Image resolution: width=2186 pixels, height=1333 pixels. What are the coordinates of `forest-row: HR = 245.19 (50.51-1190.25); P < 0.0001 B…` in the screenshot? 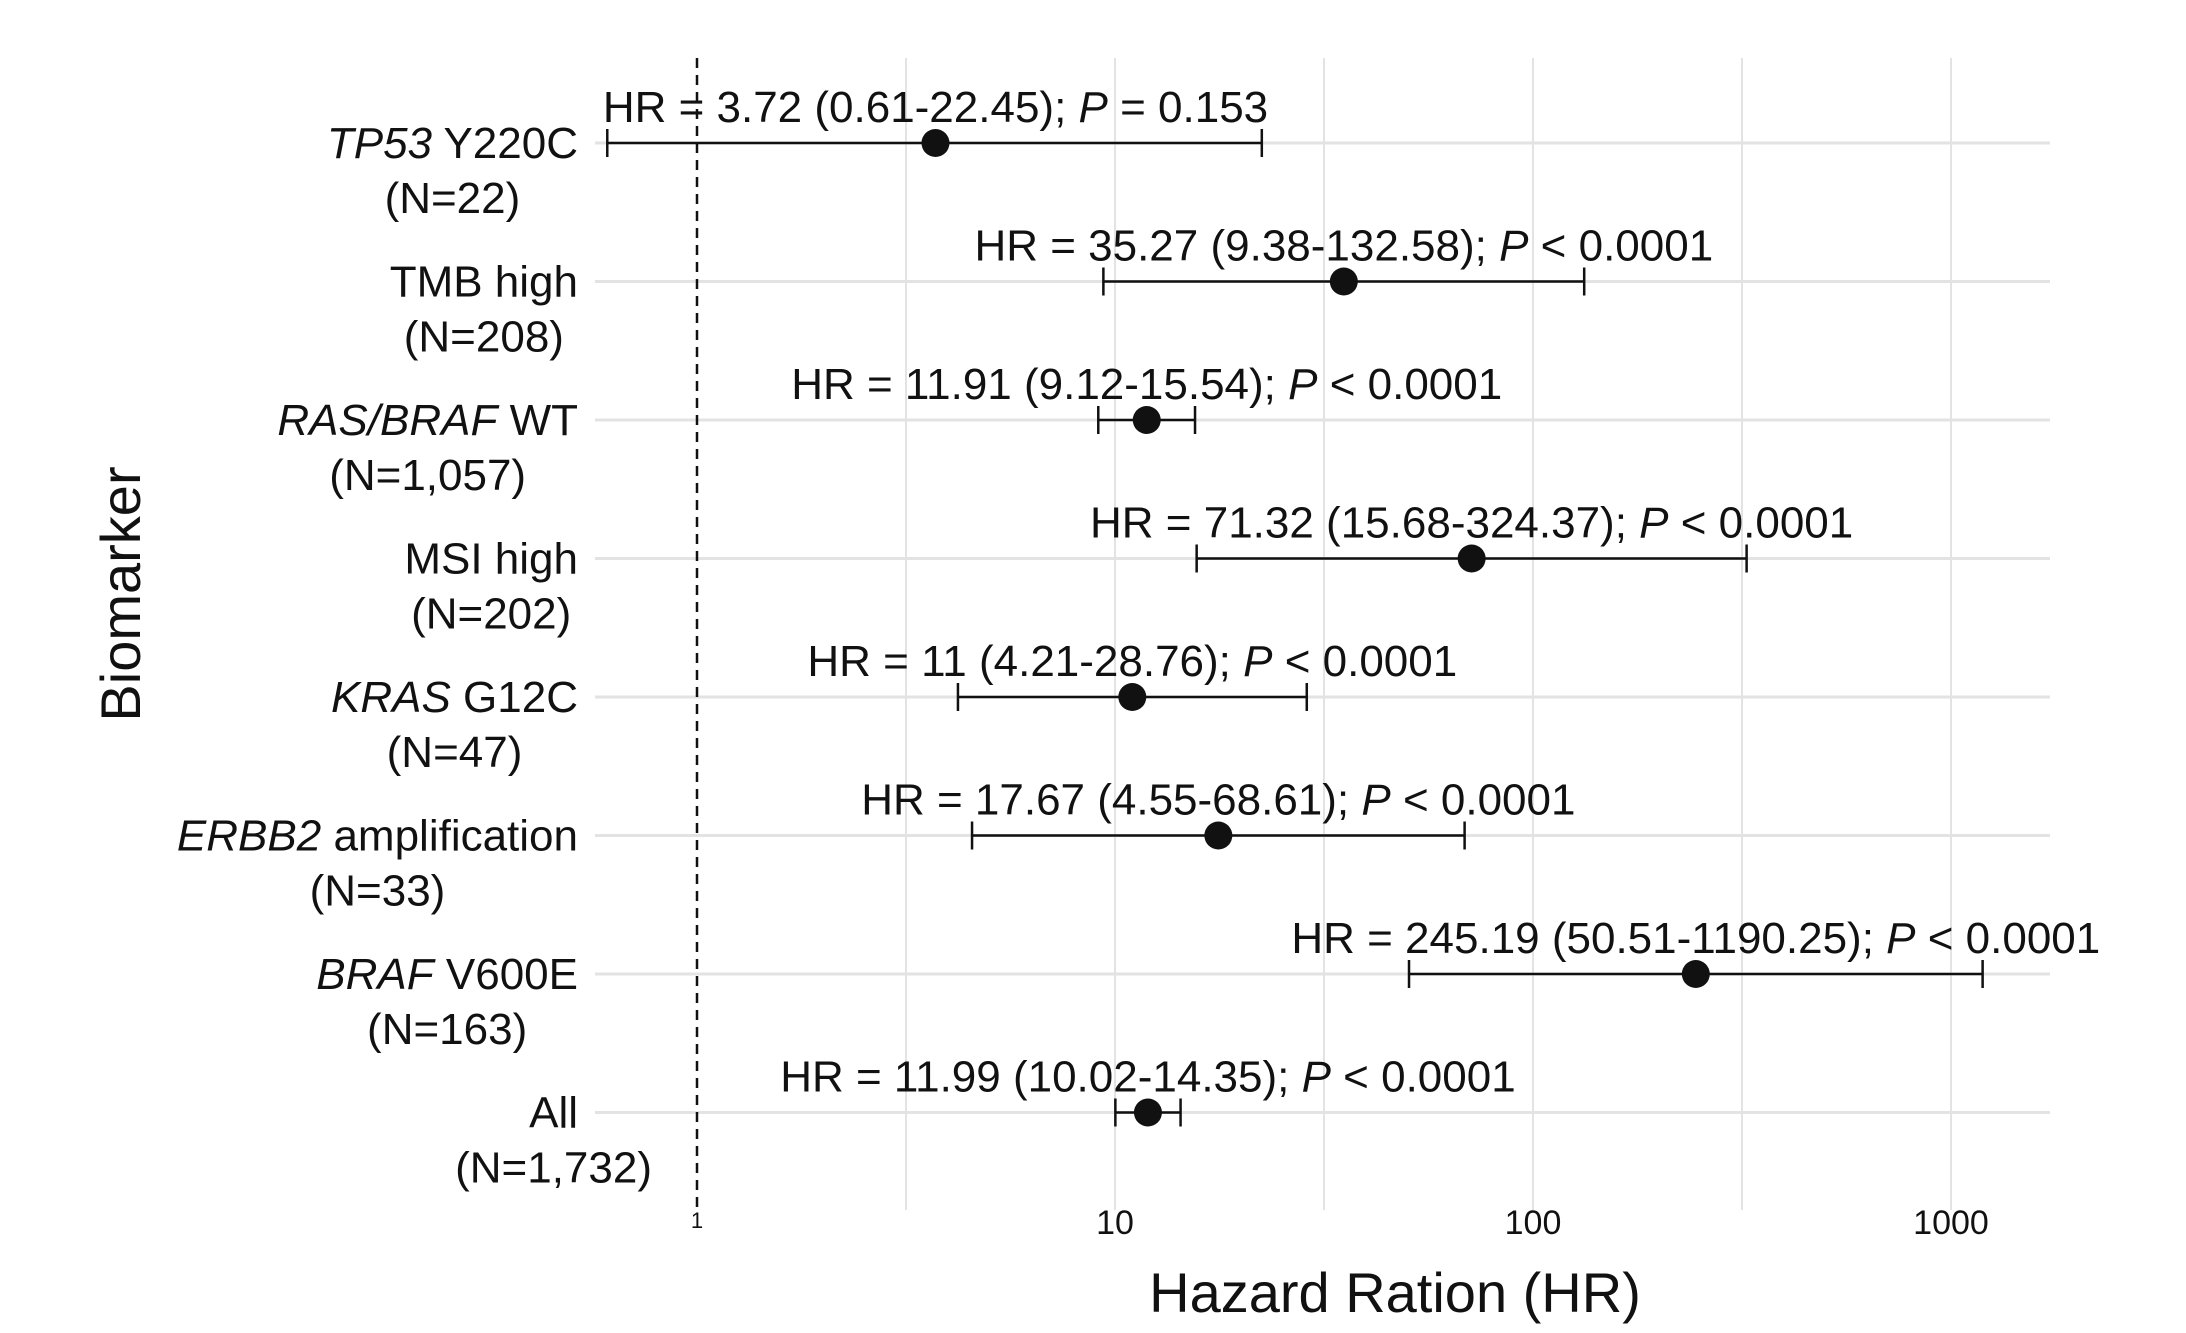 It's located at (1208, 984).